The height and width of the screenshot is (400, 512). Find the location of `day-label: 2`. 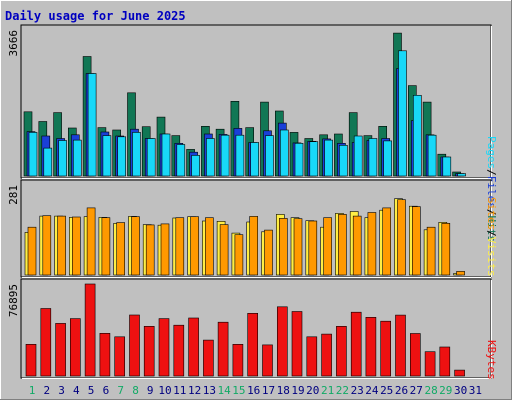

day-label: 2 is located at coordinates (46, 390).